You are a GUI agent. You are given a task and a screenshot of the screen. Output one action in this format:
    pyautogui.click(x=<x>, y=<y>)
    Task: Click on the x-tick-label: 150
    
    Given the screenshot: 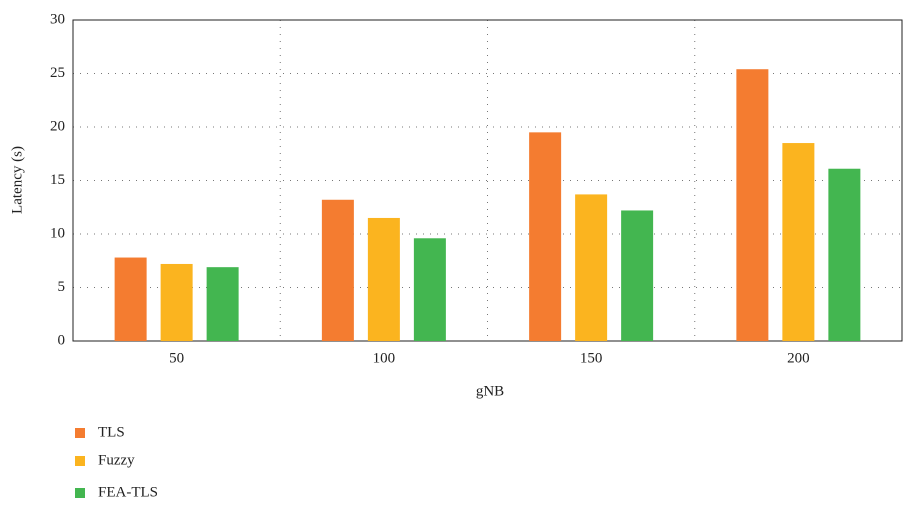 What is the action you would take?
    pyautogui.click(x=591, y=358)
    